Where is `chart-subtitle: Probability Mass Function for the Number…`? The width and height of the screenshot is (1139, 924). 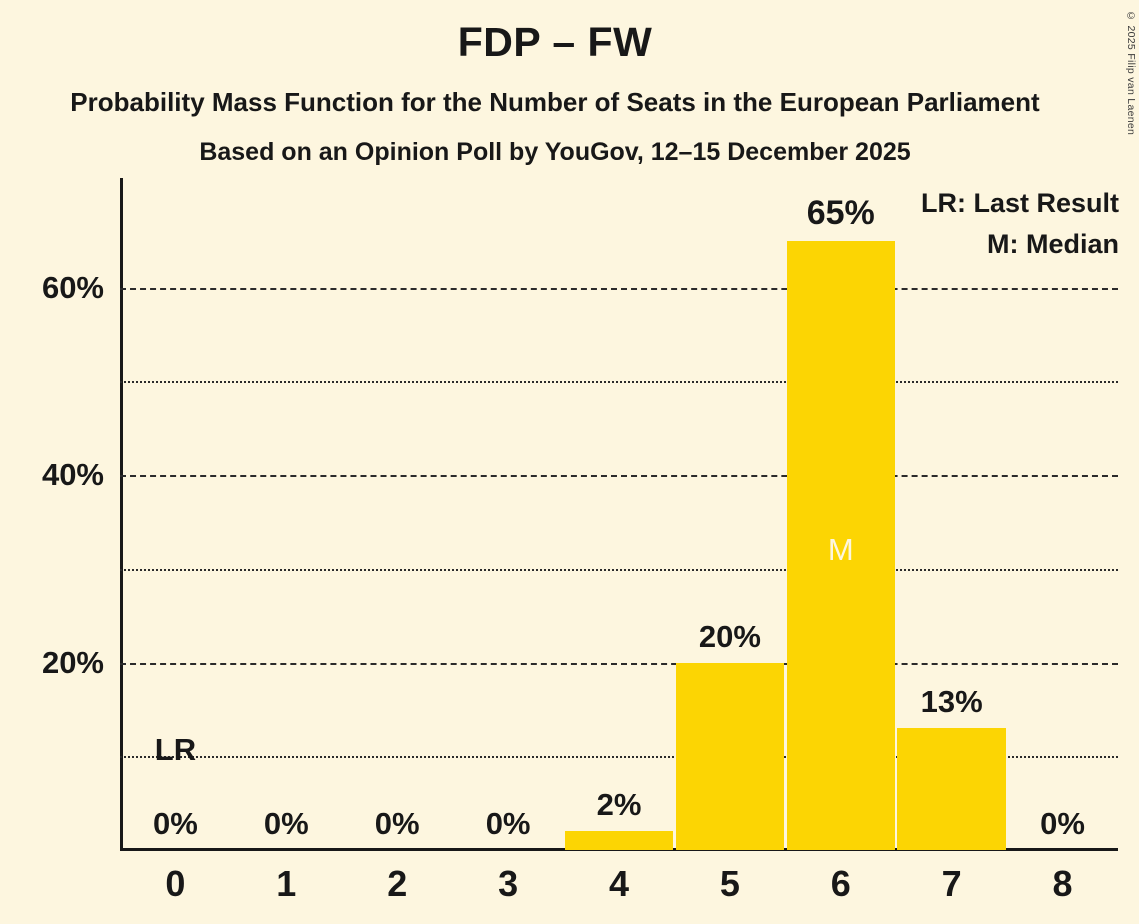
chart-subtitle: Probability Mass Function for the Number… is located at coordinates (555, 102).